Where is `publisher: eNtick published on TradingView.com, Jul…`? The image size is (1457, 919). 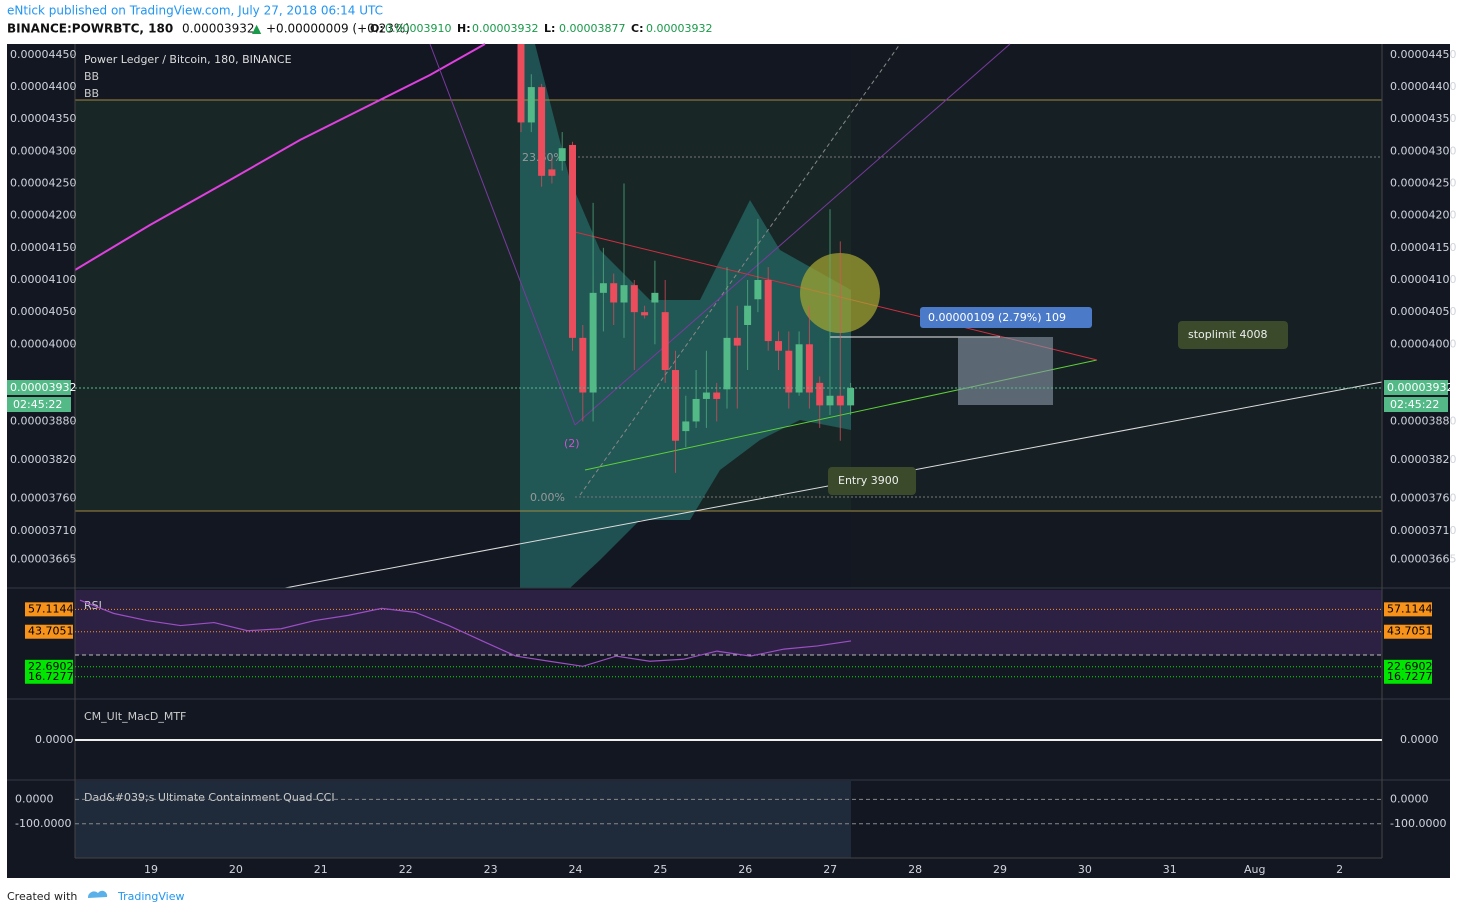 publisher: eNtick published on TradingView.com, Jul… is located at coordinates (195, 11).